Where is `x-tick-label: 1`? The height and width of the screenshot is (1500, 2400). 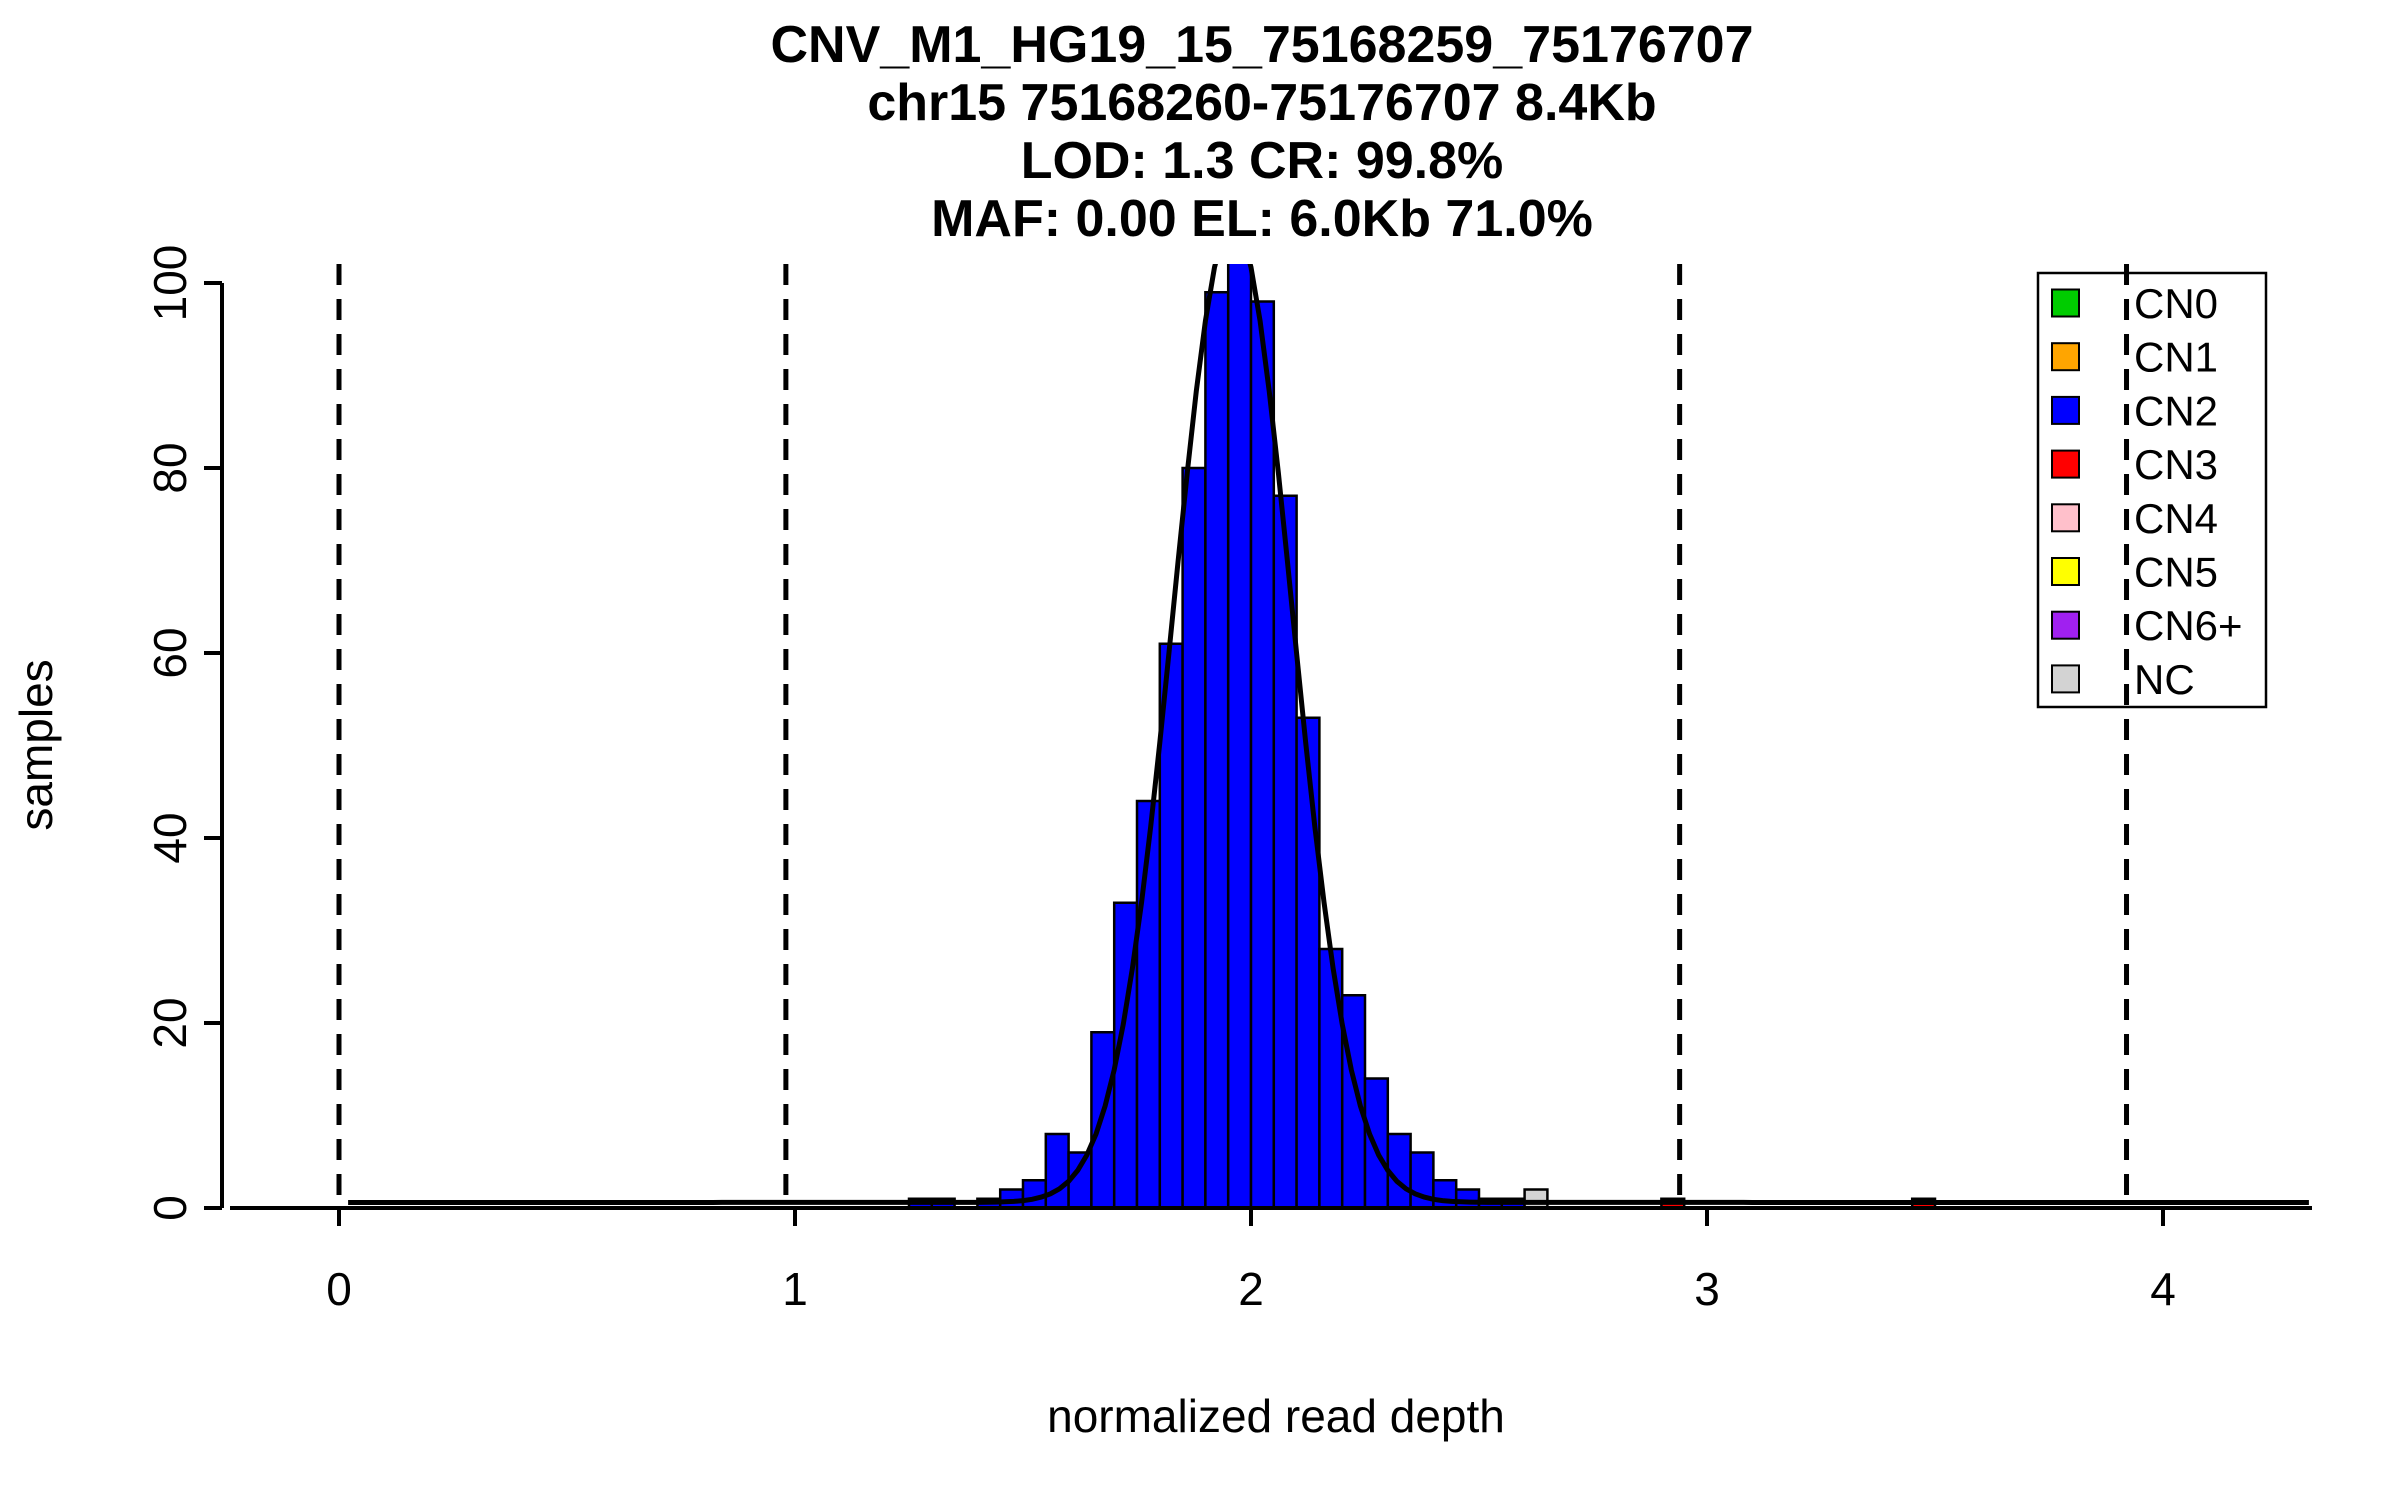 x-tick-label: 1 is located at coordinates (795, 1289).